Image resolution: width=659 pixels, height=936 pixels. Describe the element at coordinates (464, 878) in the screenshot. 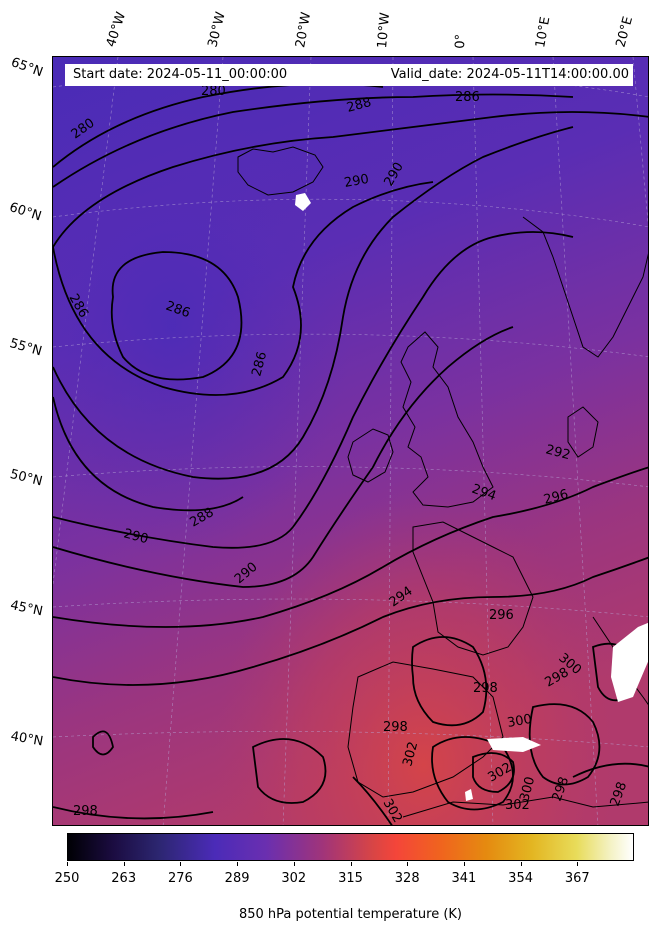

I see `colorbar-tick-label: 341` at that location.